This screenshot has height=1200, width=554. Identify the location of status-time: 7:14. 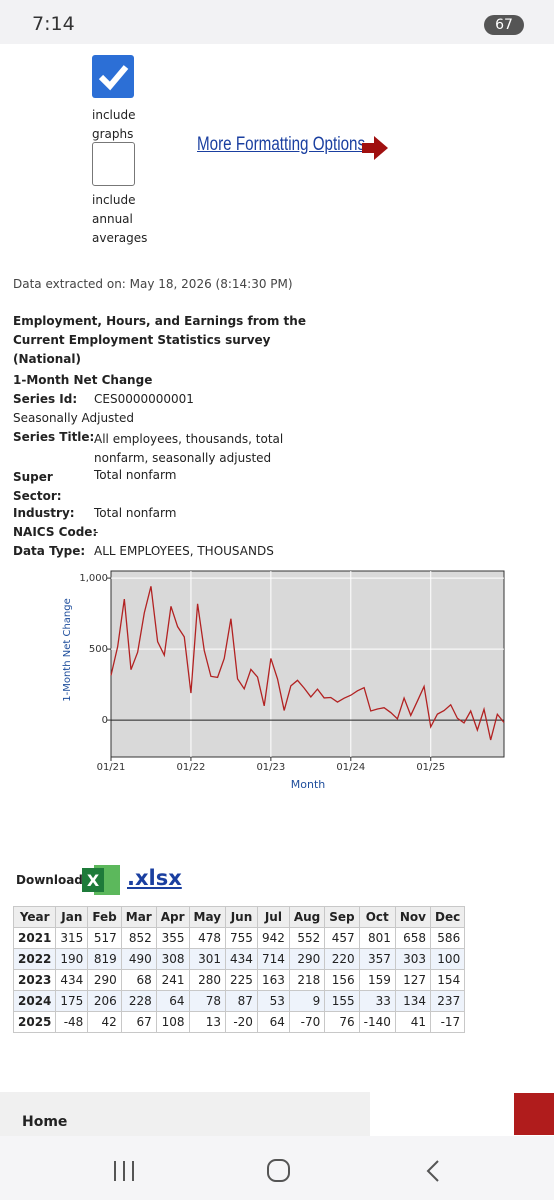
(53, 24).